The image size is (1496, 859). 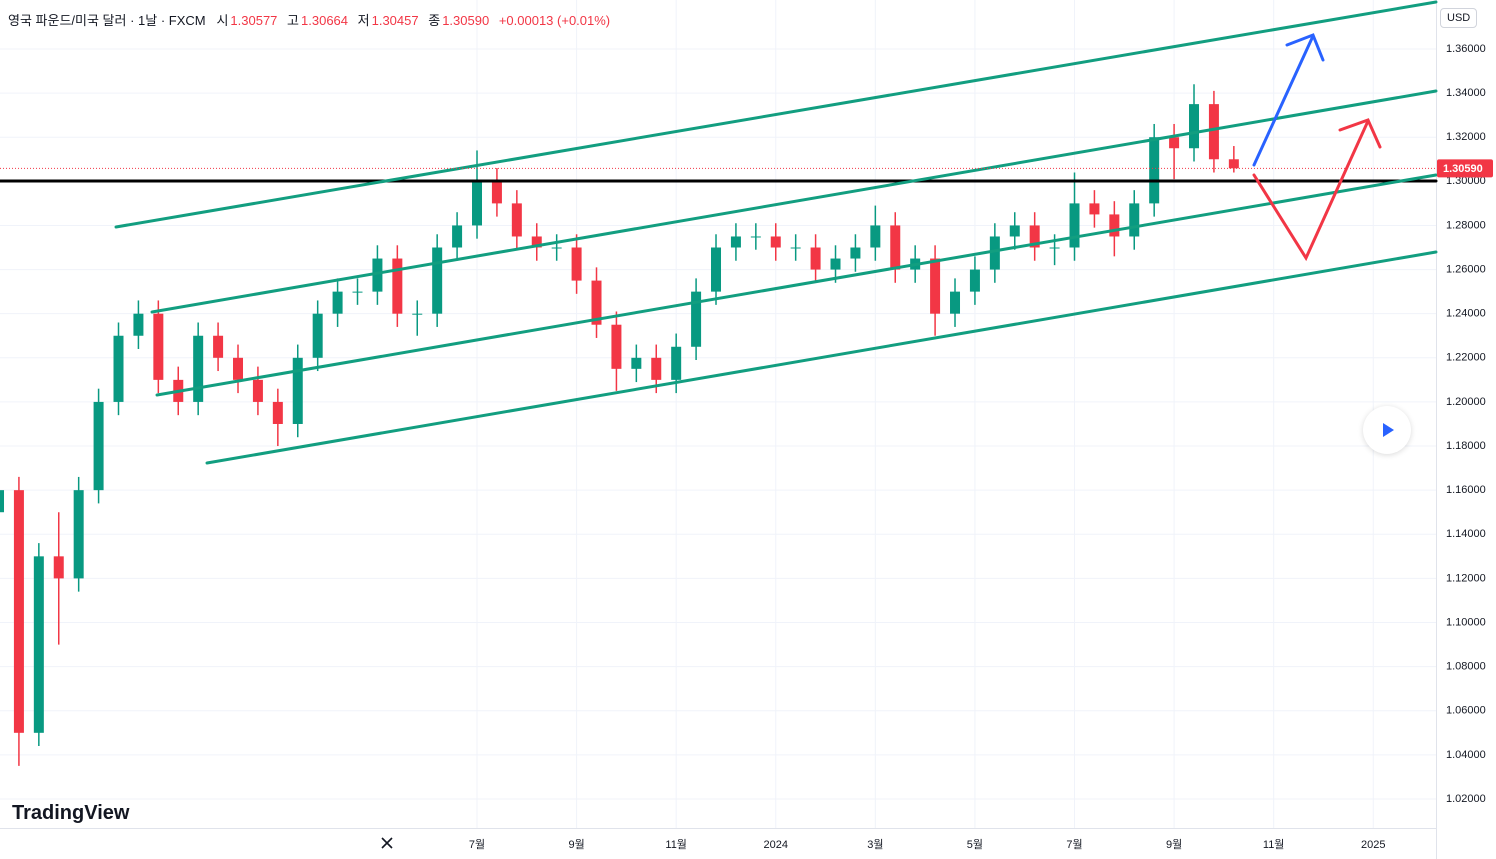 What do you see at coordinates (1466, 446) in the screenshot?
I see `y-tick-label: 1.18000` at bounding box center [1466, 446].